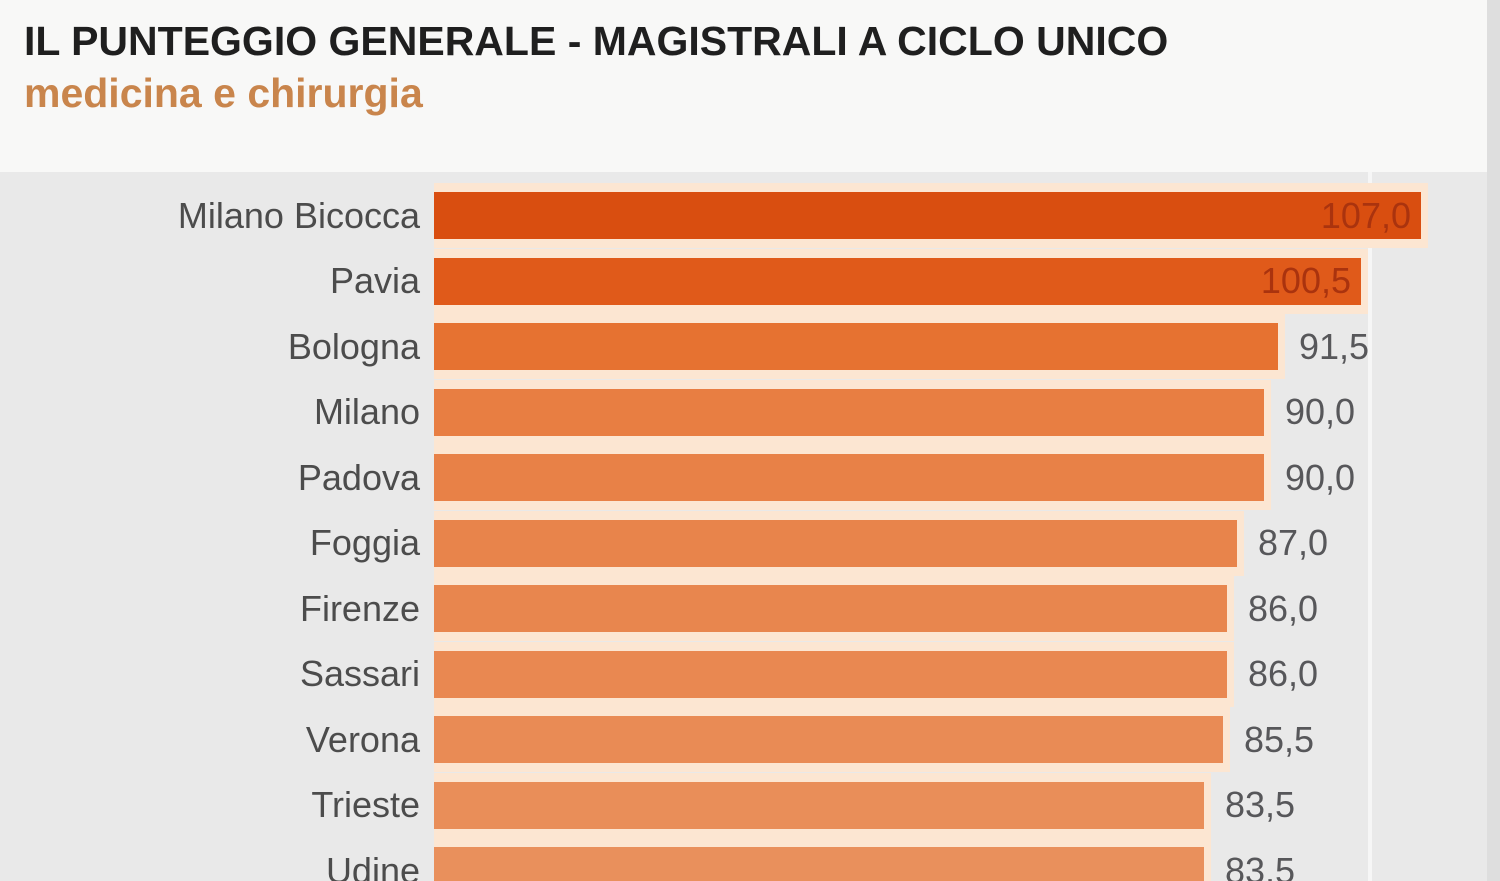  I want to click on bar-row: Milano Bicocca 107,0, so click(750, 216).